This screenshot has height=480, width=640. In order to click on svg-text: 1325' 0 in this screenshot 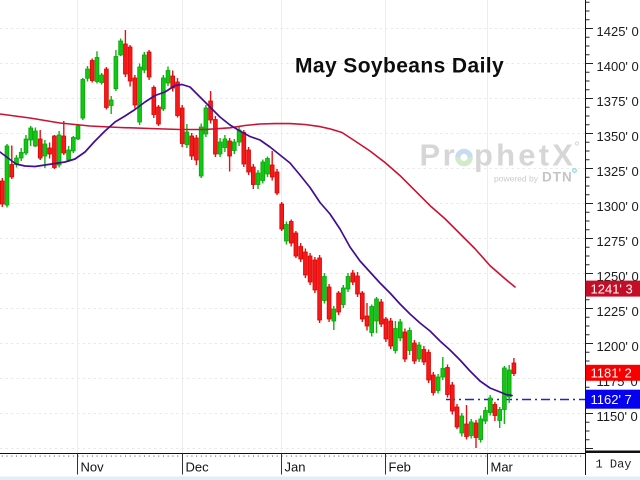, I will do `click(618, 171)`.